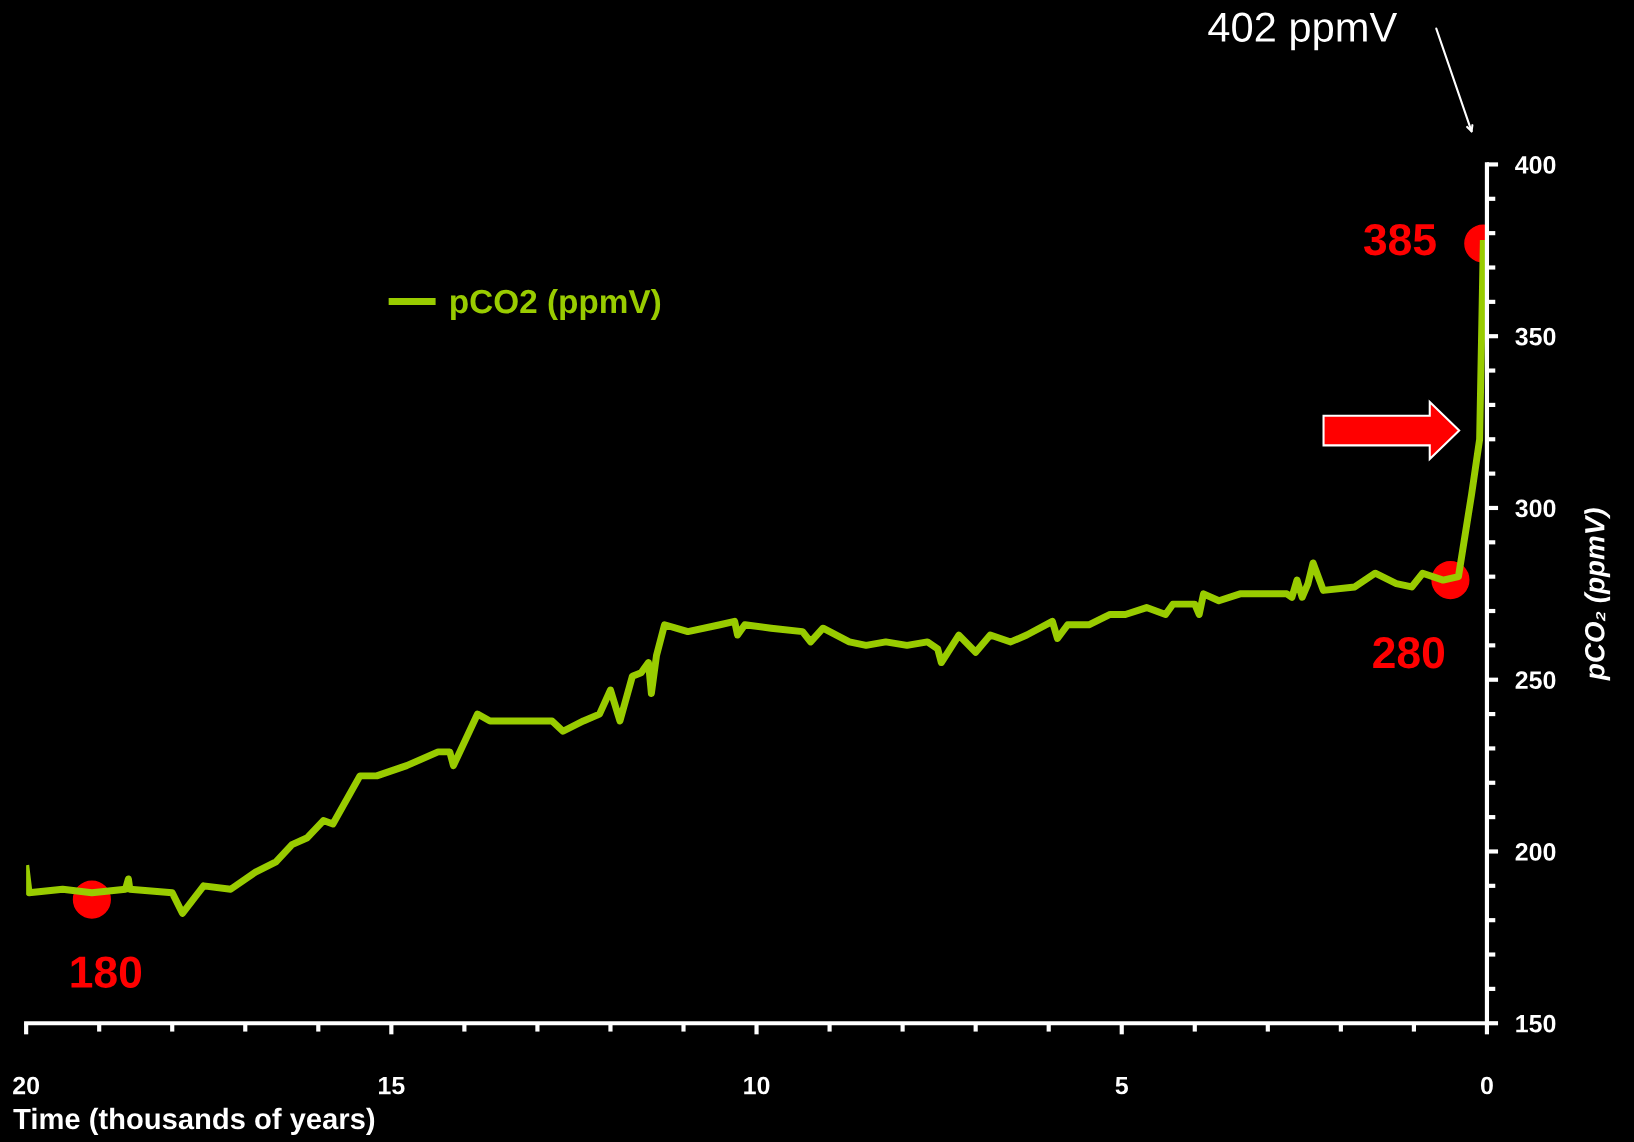 The height and width of the screenshot is (1142, 1634). What do you see at coordinates (194, 1121) in the screenshot?
I see `x-axis-title: Time (thousands of years)` at bounding box center [194, 1121].